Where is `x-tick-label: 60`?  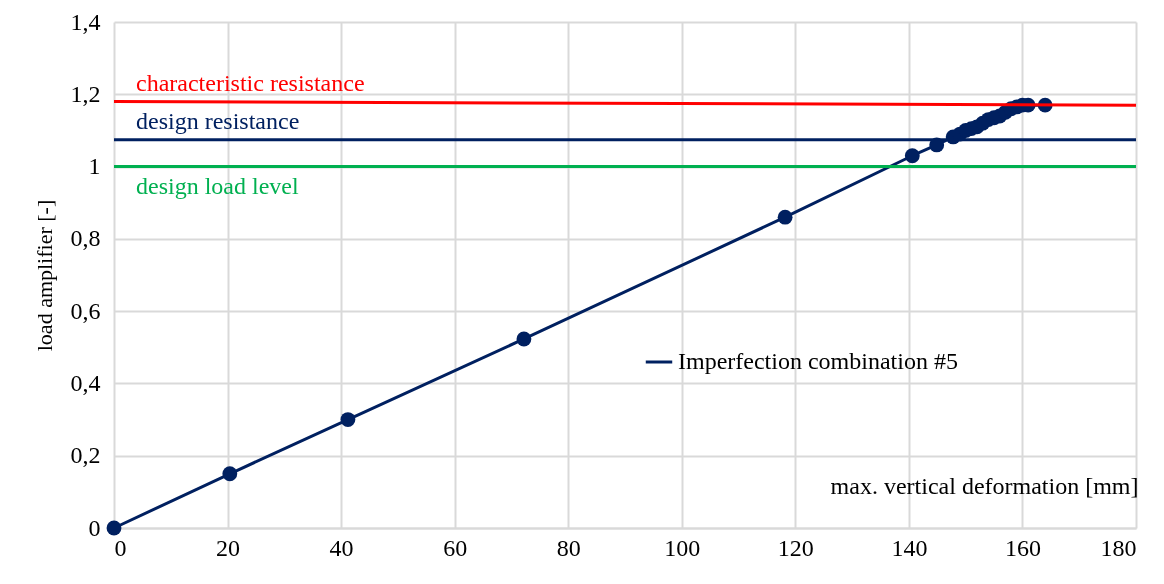 x-tick-label: 60 is located at coordinates (455, 547).